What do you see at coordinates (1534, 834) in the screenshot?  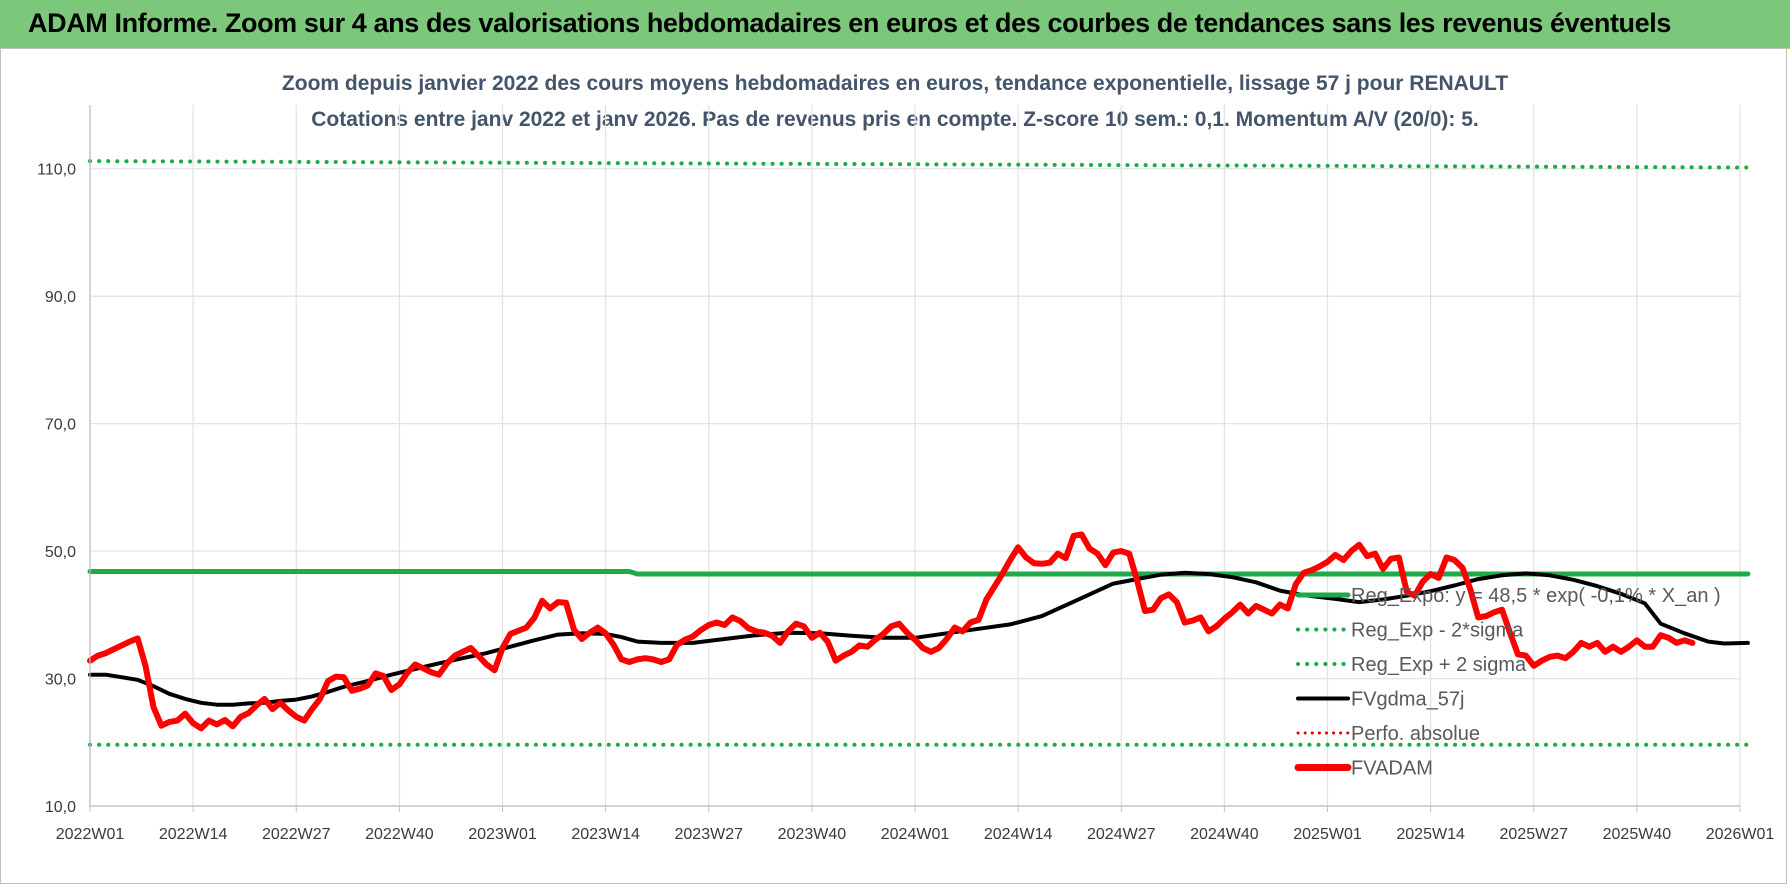 I see `x-tick-label: 2025W27` at bounding box center [1534, 834].